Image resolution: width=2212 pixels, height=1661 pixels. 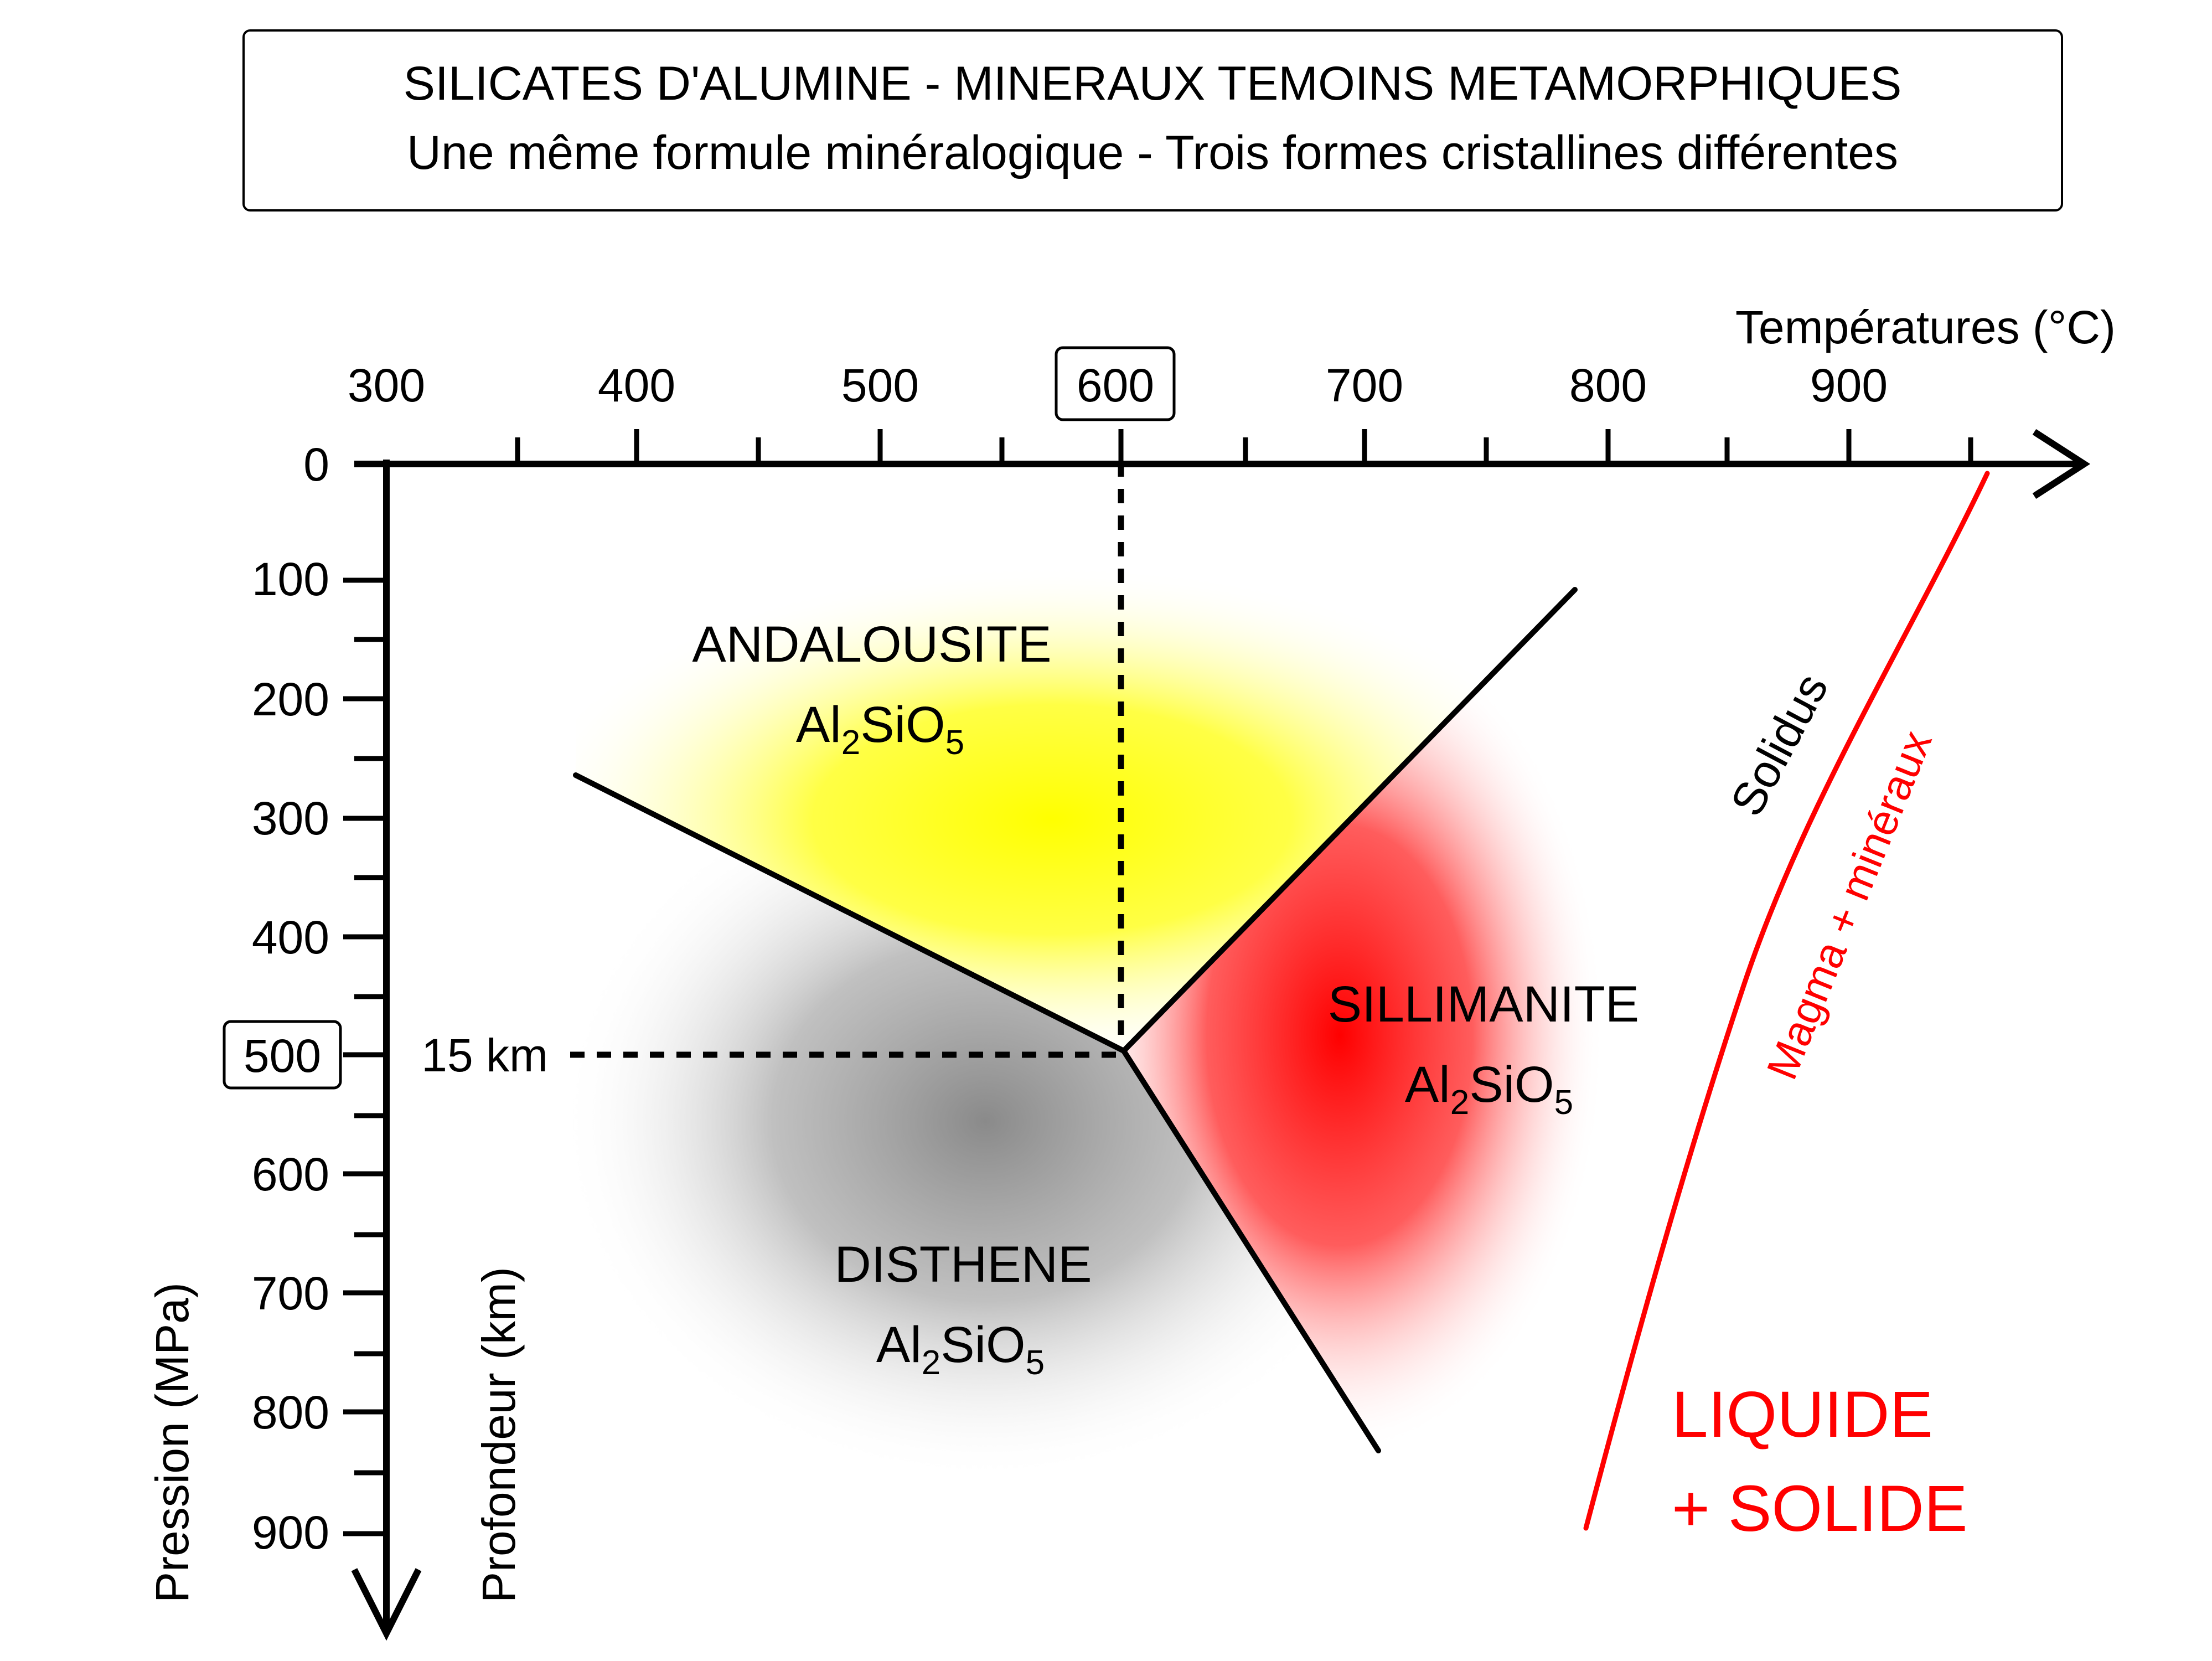 I want to click on depth-marker-label: 15 km, so click(x=484, y=1055).